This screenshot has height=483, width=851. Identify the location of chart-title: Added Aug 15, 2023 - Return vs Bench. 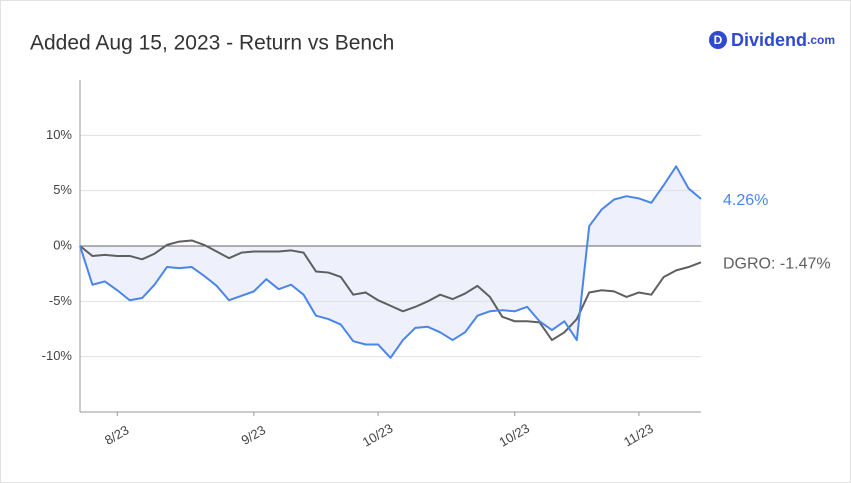
(212, 43).